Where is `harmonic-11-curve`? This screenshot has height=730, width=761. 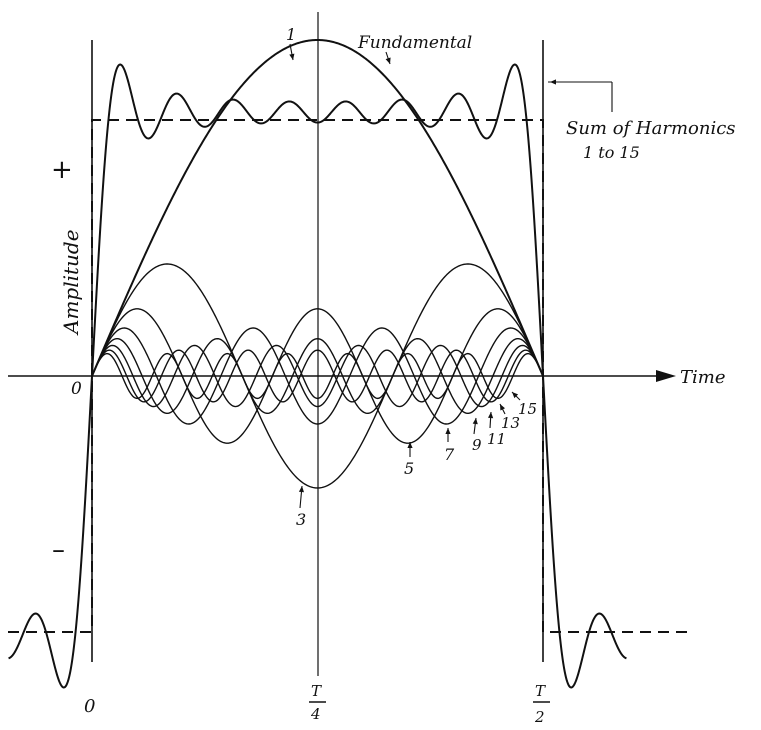 harmonic-11-curve is located at coordinates (317, 376).